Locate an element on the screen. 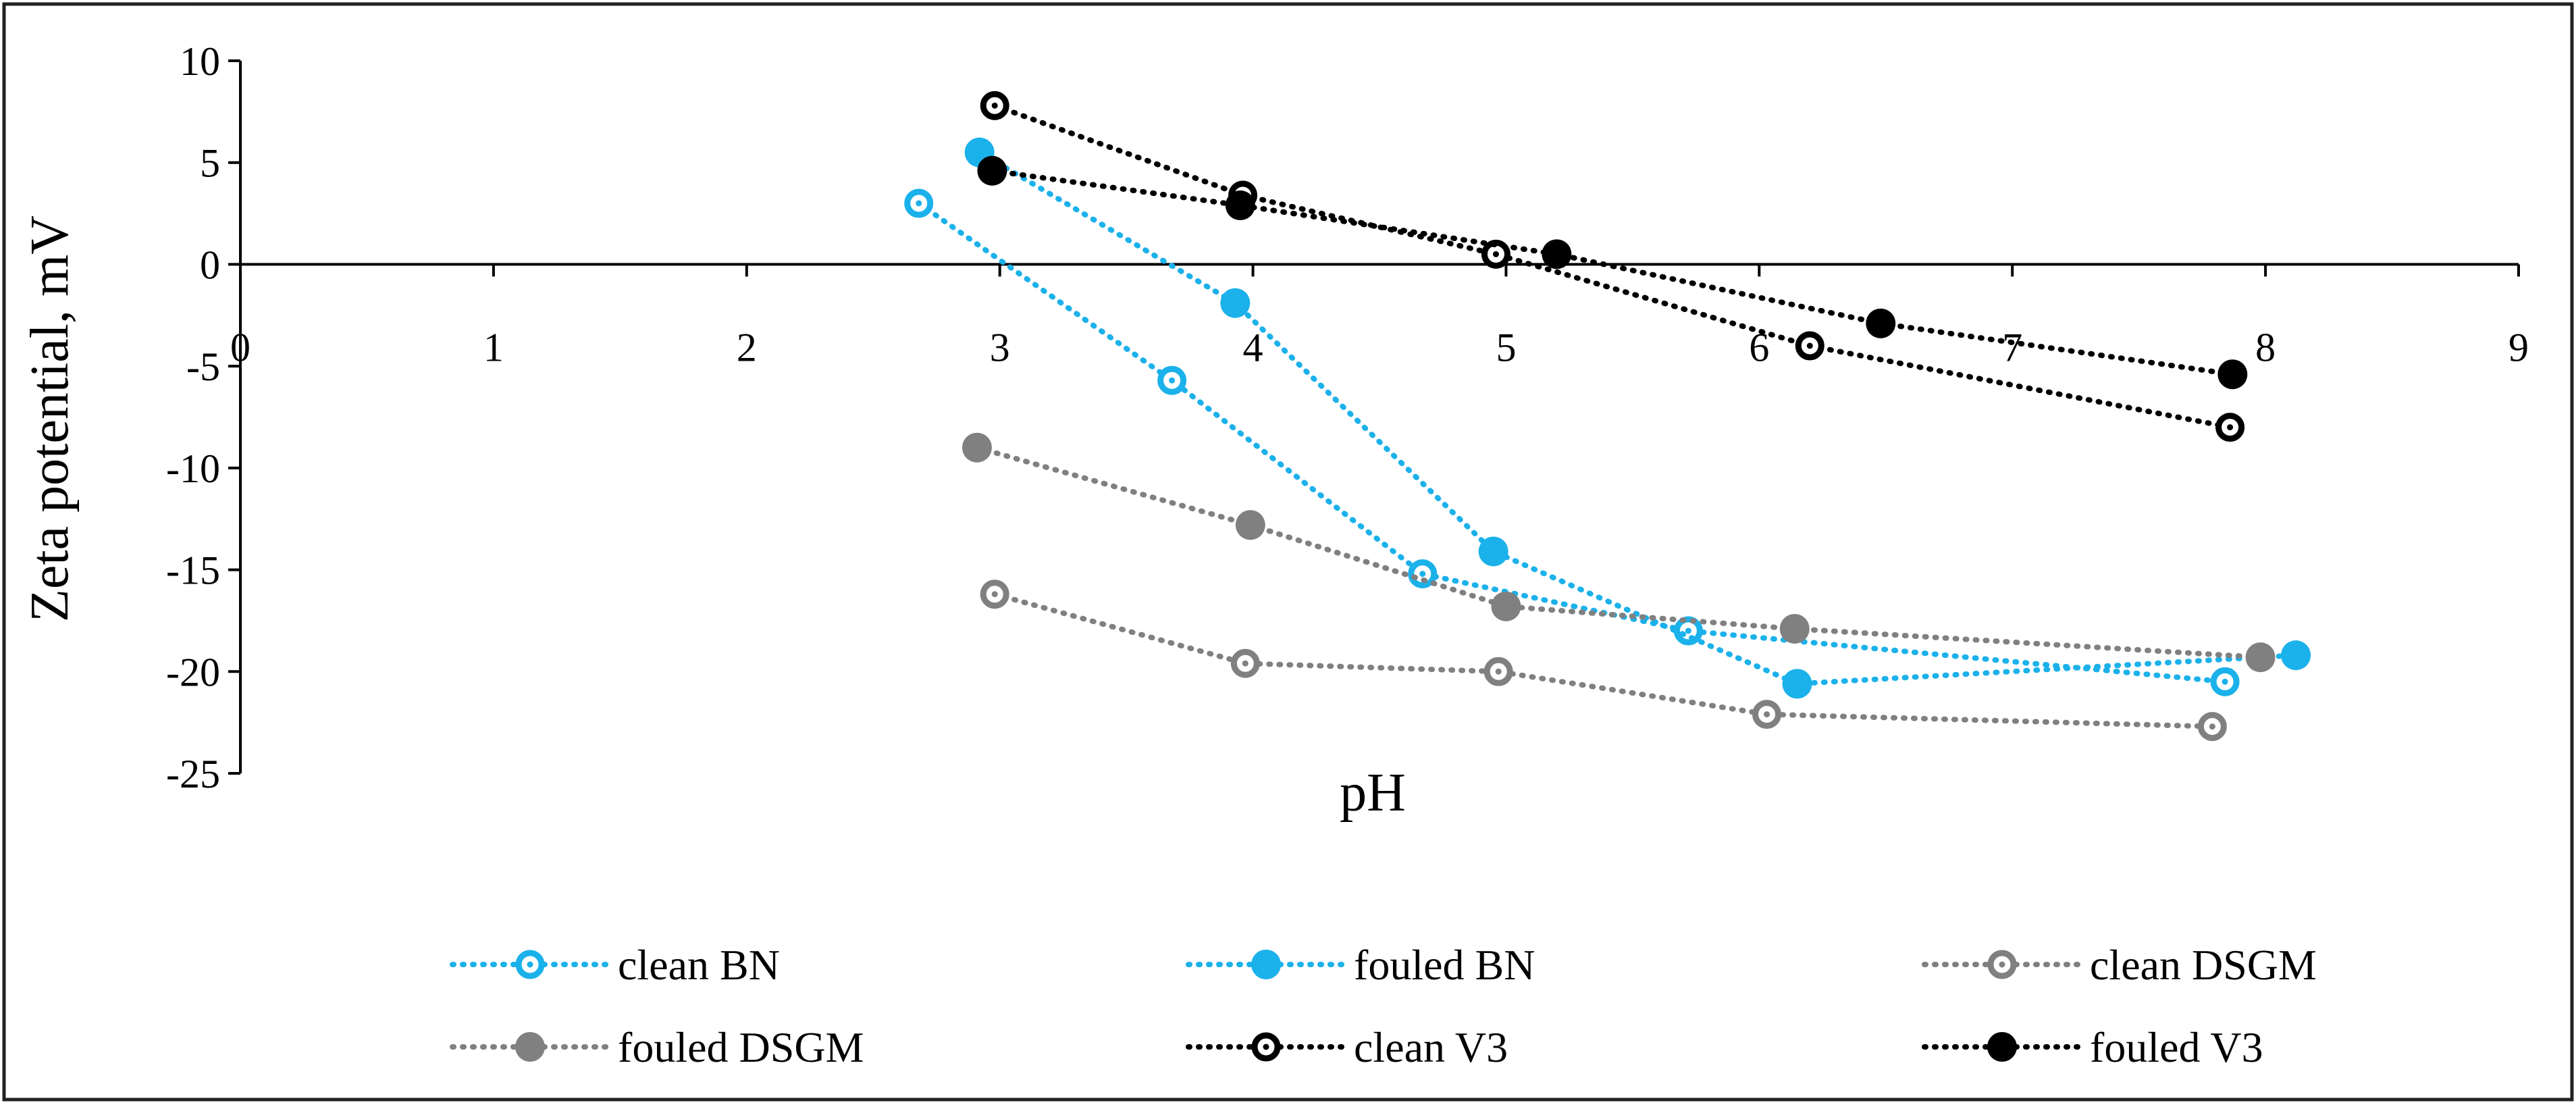 The image size is (2576, 1107). y-tick-label: 5 is located at coordinates (210, 163).